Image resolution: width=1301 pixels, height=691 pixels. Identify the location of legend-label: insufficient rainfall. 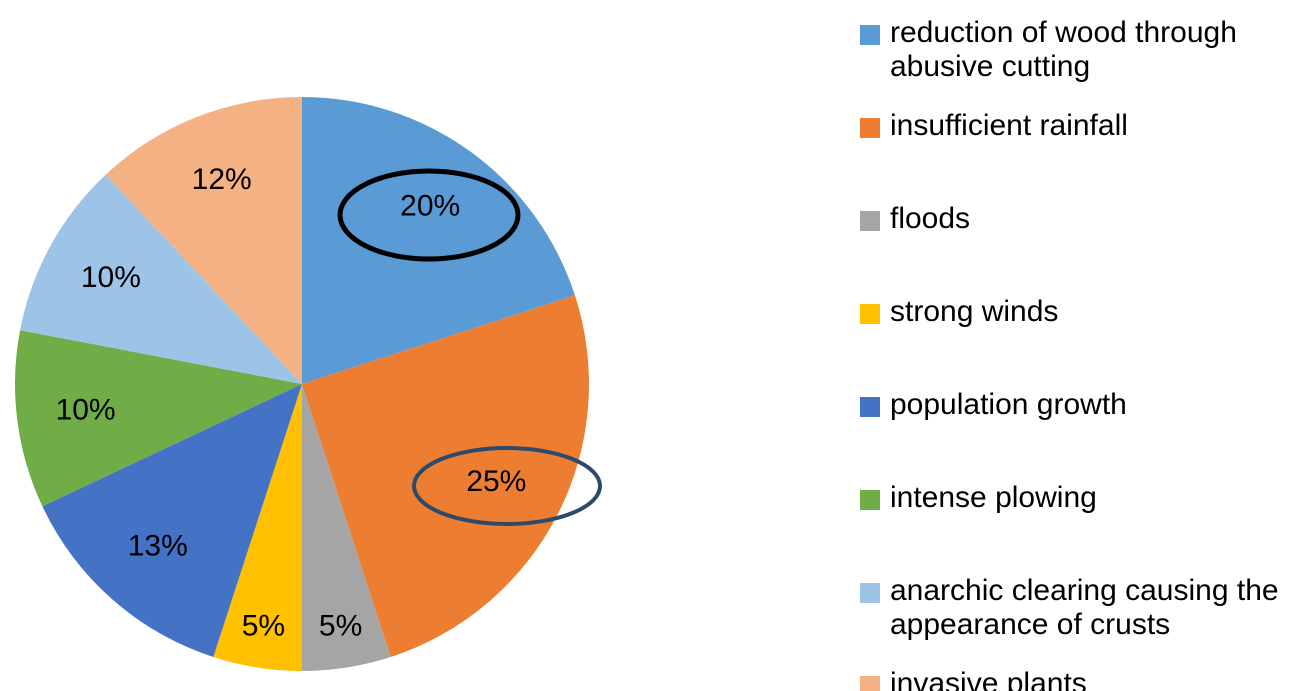
(1009, 125).